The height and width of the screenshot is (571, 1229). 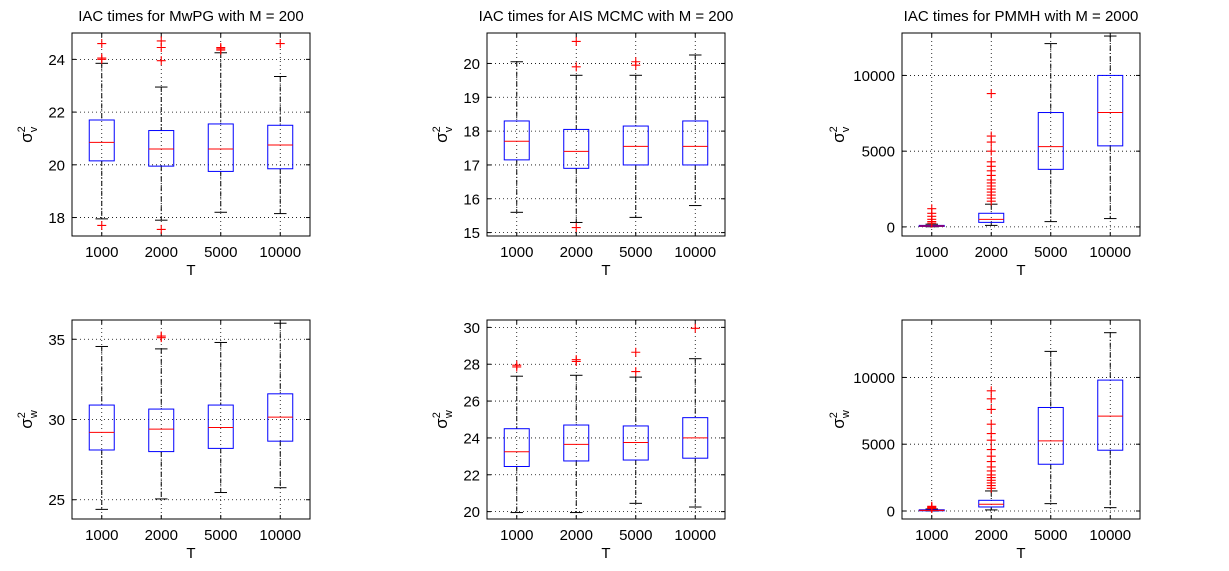 I want to click on y-tick-label: 10000, so click(x=874, y=76).